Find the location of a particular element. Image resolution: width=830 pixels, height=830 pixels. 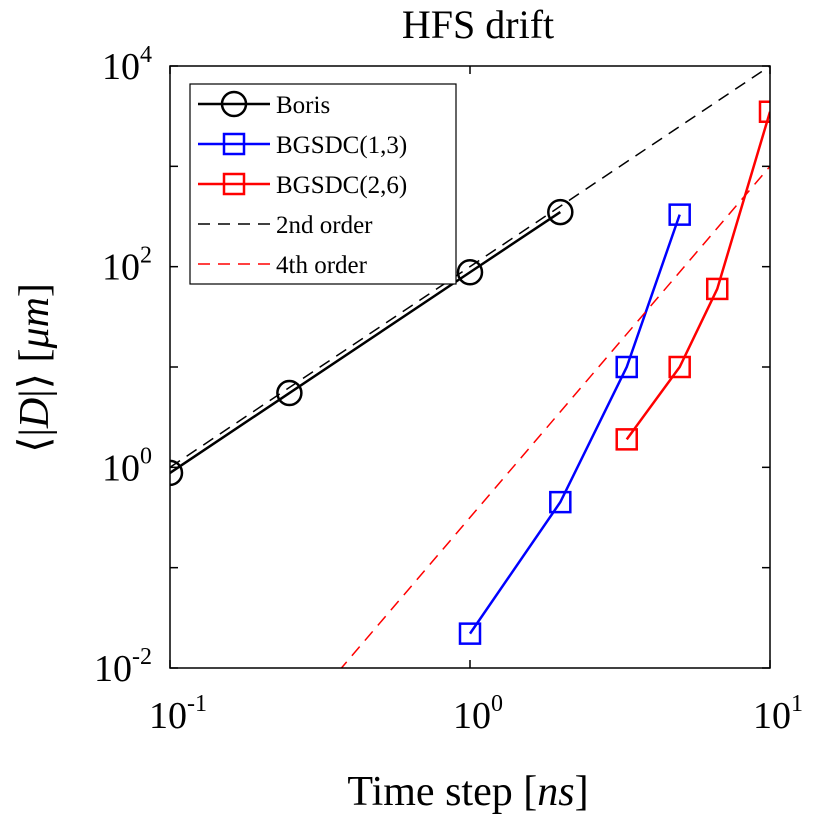

x-axis-label: Time step [ns] is located at coordinates (467, 792).